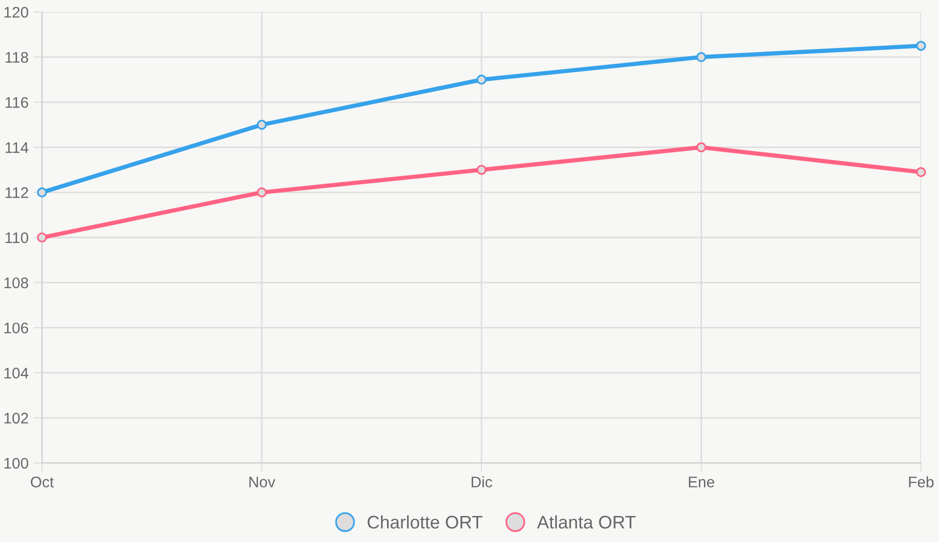 The image size is (939, 542). I want to click on legend-label: Atlanta ORT, so click(586, 522).